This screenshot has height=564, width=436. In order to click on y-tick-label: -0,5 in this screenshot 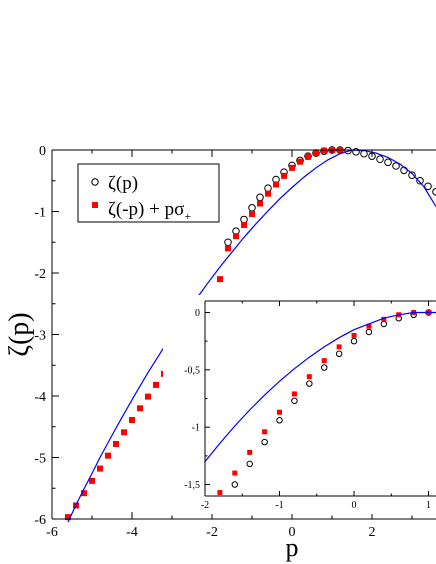, I will do `click(192, 370)`.